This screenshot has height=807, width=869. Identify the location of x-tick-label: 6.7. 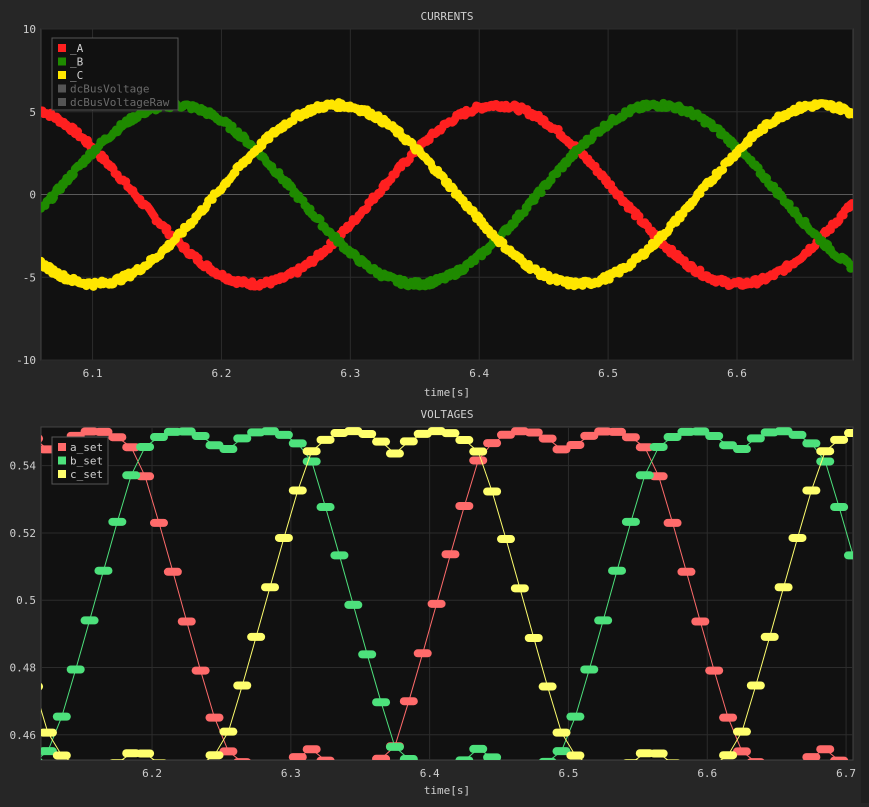
(846, 773).